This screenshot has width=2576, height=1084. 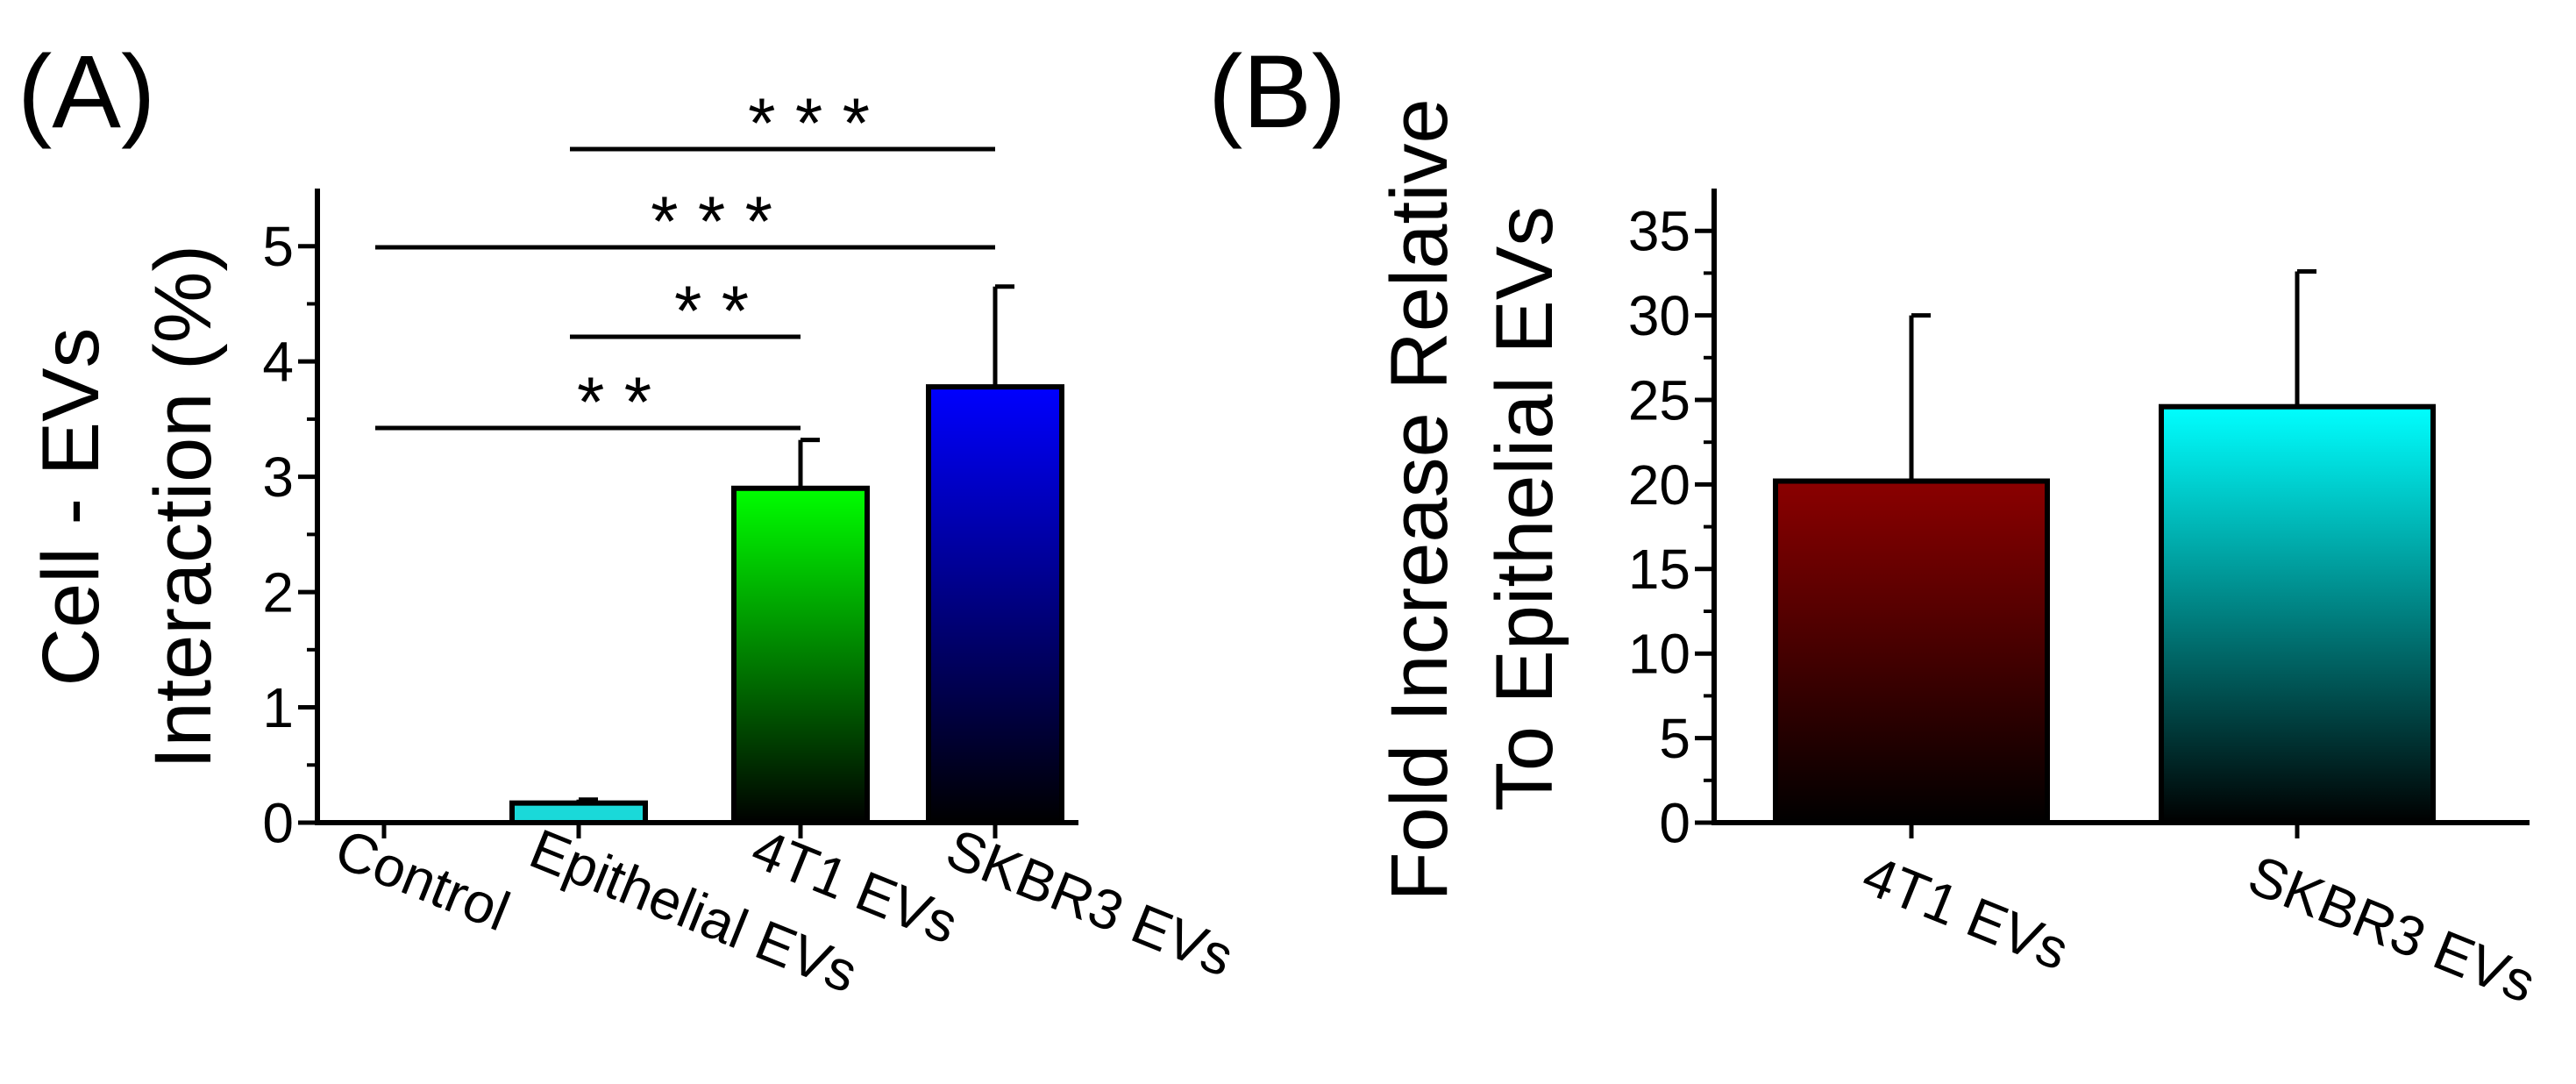 What do you see at coordinates (2392, 929) in the screenshot?
I see `panel-b-x-tick-label-1: SKBR3 EVs` at bounding box center [2392, 929].